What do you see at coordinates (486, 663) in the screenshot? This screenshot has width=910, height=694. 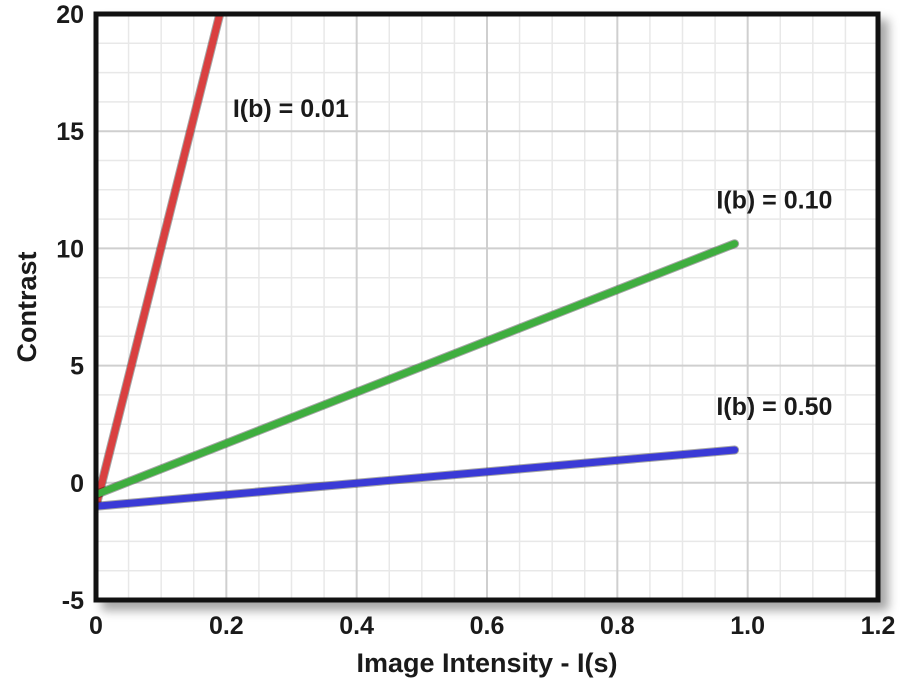 I see `x-axis-title: Image Intensity - I(s)` at bounding box center [486, 663].